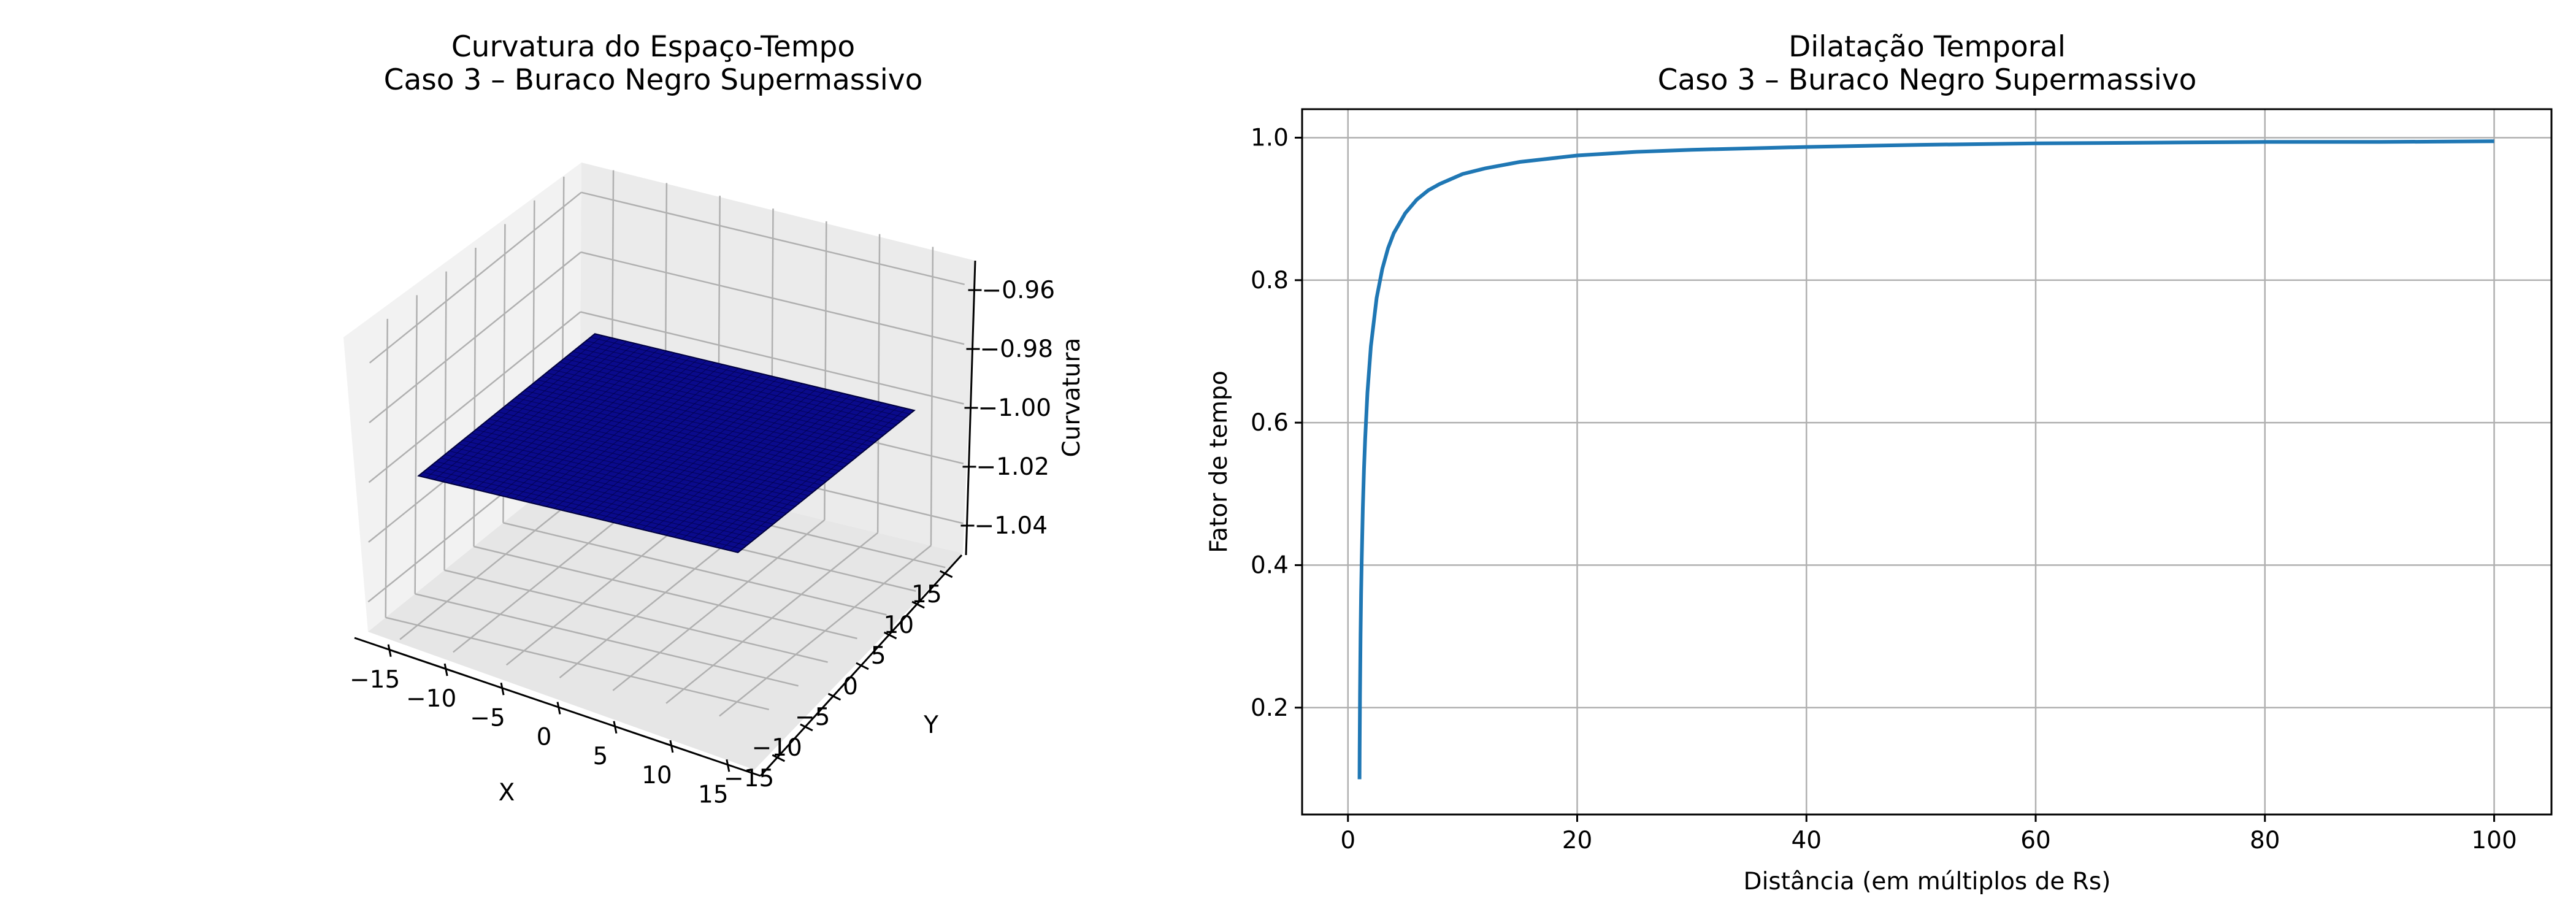 The height and width of the screenshot is (920, 2576). Describe the element at coordinates (1219, 461) in the screenshot. I see `line-y-axis-label: Fator de tempo` at that location.